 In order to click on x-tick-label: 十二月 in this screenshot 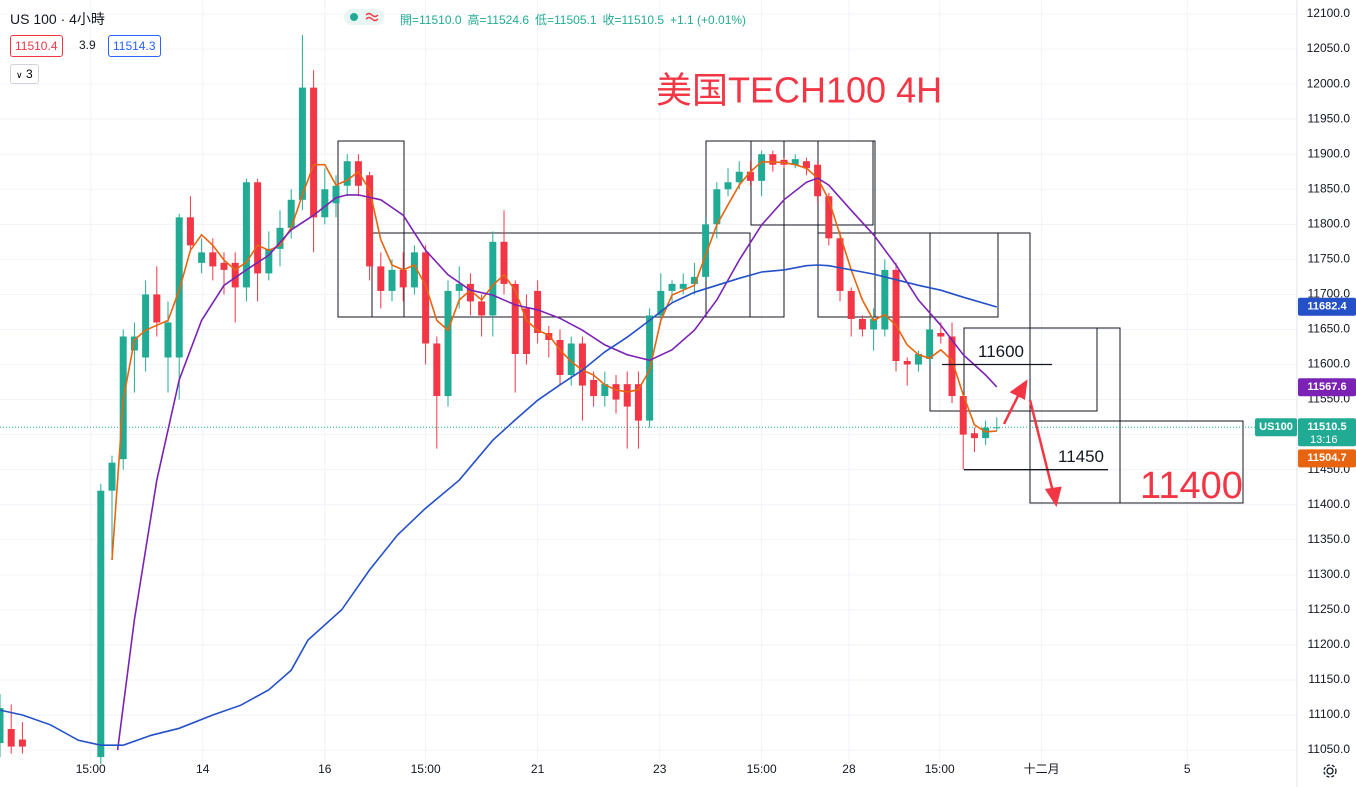, I will do `click(1042, 769)`.